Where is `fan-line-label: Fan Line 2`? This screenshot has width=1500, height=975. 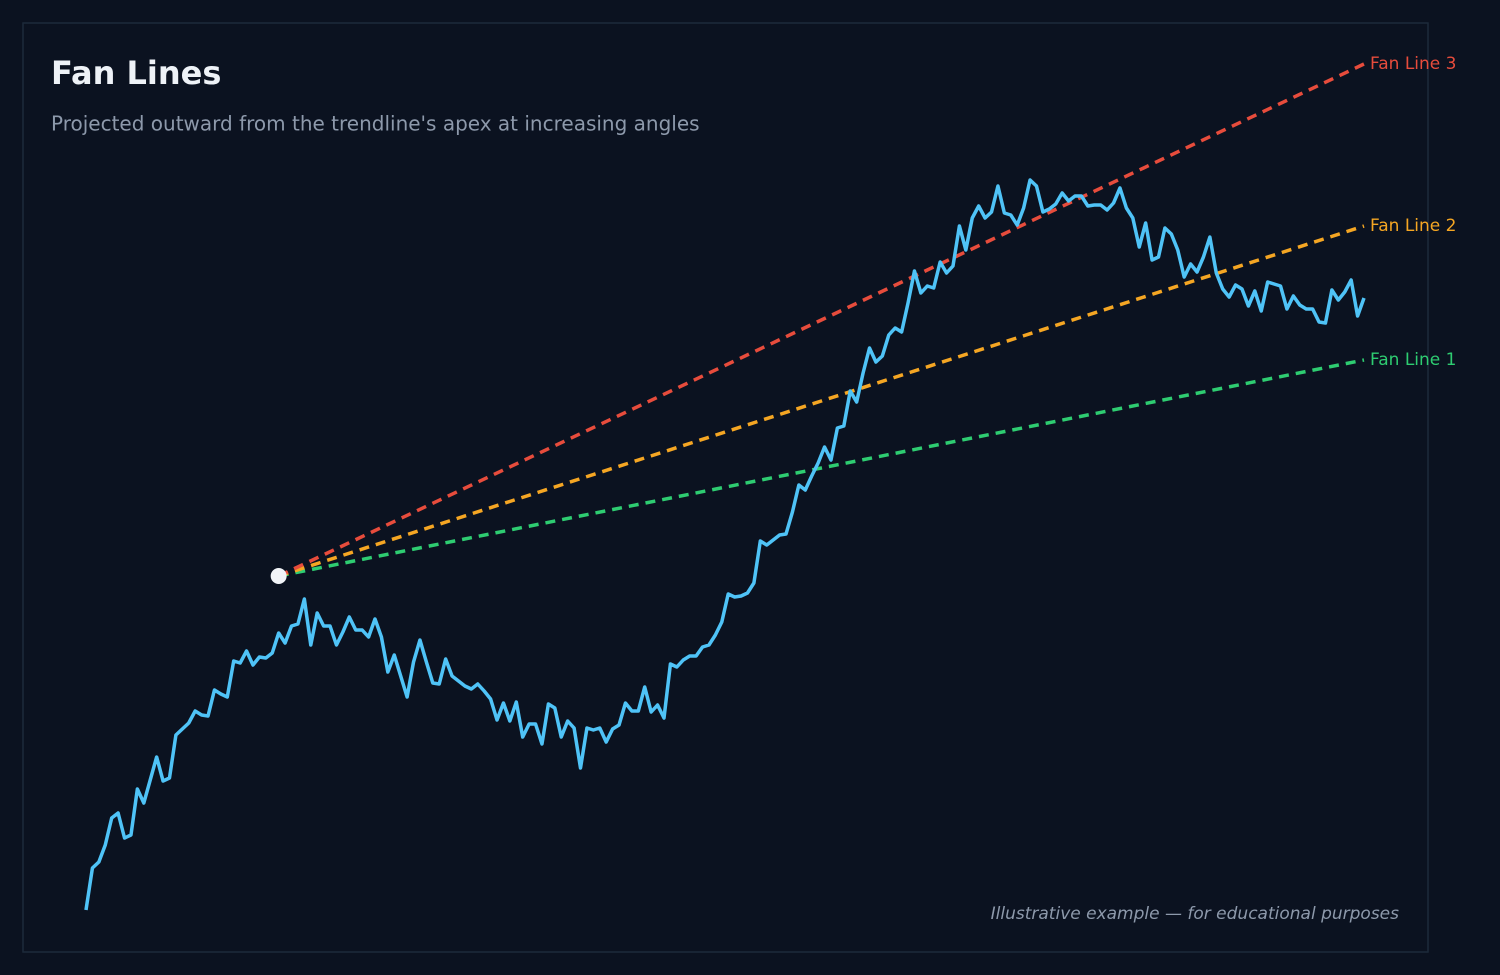
fan-line-label: Fan Line 2 is located at coordinates (1413, 226).